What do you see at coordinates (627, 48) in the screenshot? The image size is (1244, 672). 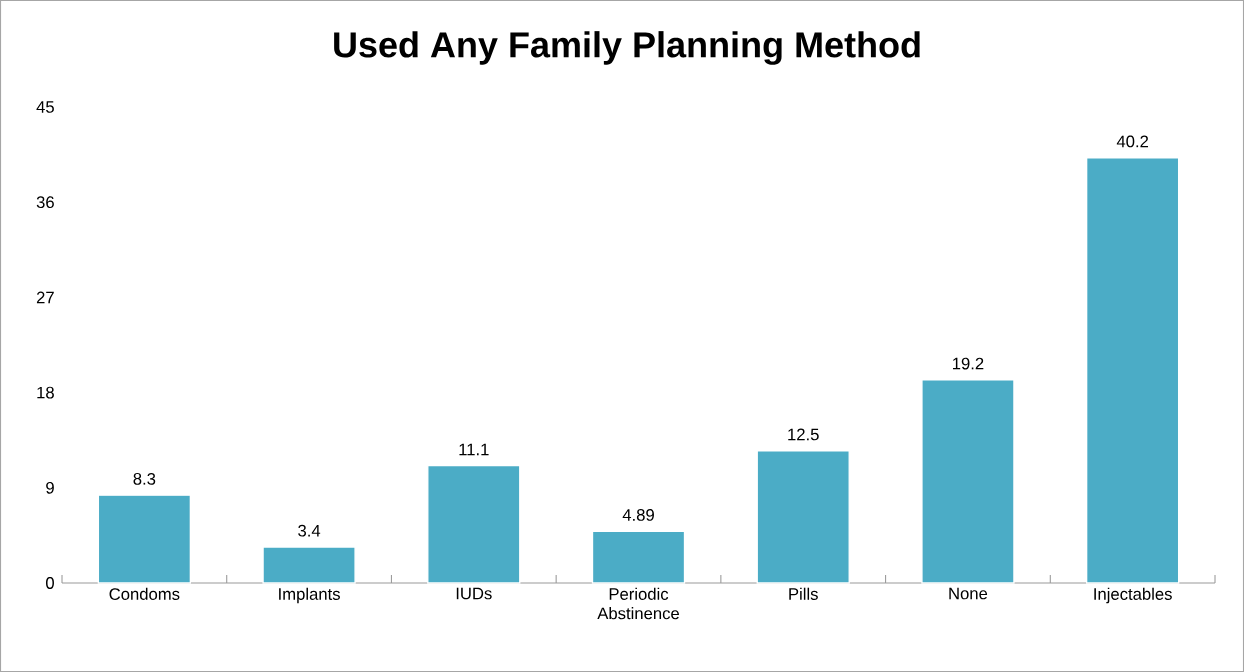 I see `chart-title: Used Any Family Planning Method` at bounding box center [627, 48].